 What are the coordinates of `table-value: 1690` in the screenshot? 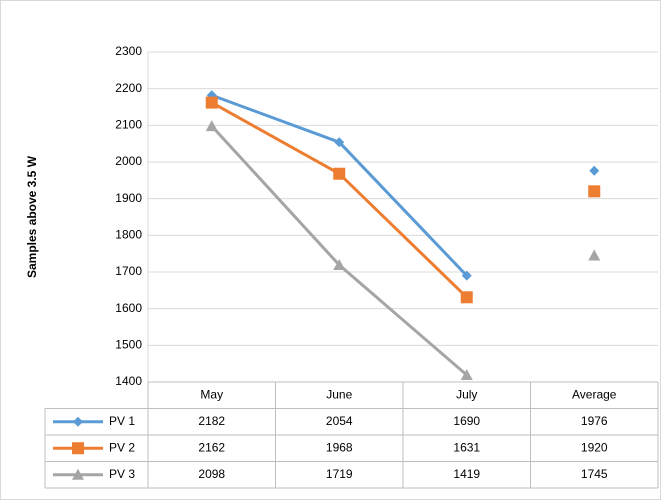 It's located at (466, 421).